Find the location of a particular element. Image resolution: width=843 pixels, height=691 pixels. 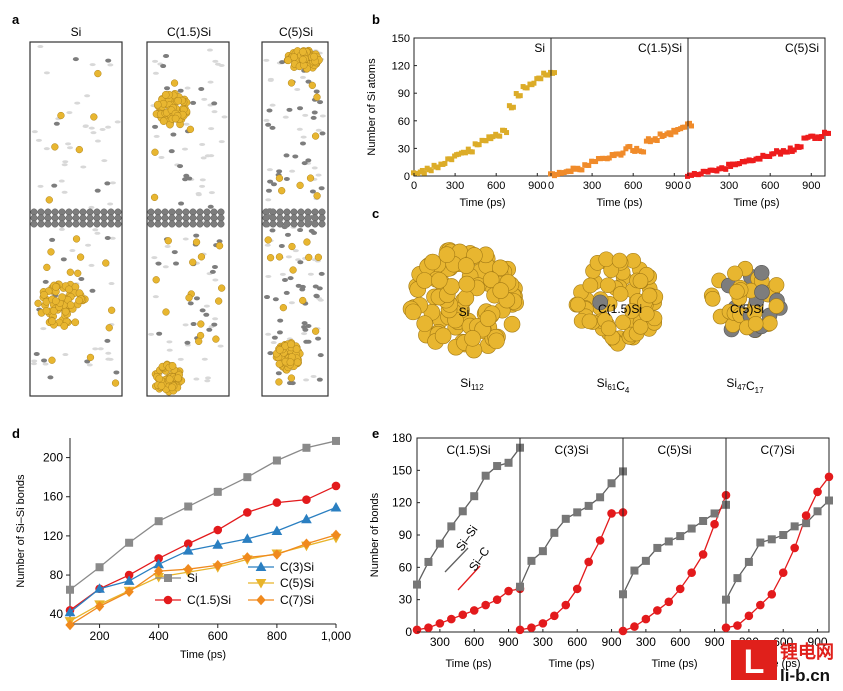

formula-part: C is located at coordinates (620, 386).